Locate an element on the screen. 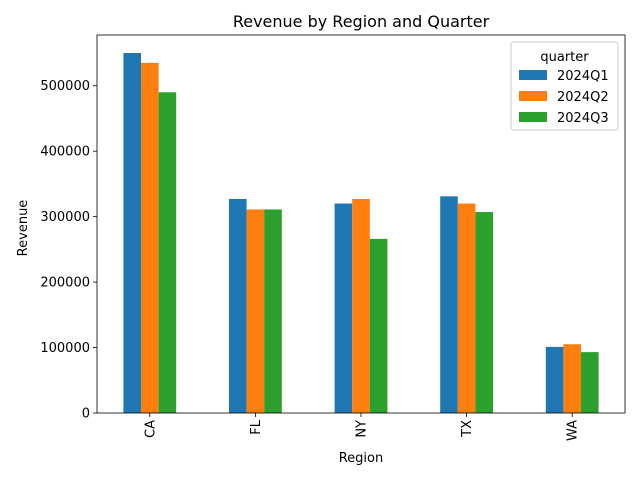  y-tick-label: 200000 is located at coordinates (65, 283).